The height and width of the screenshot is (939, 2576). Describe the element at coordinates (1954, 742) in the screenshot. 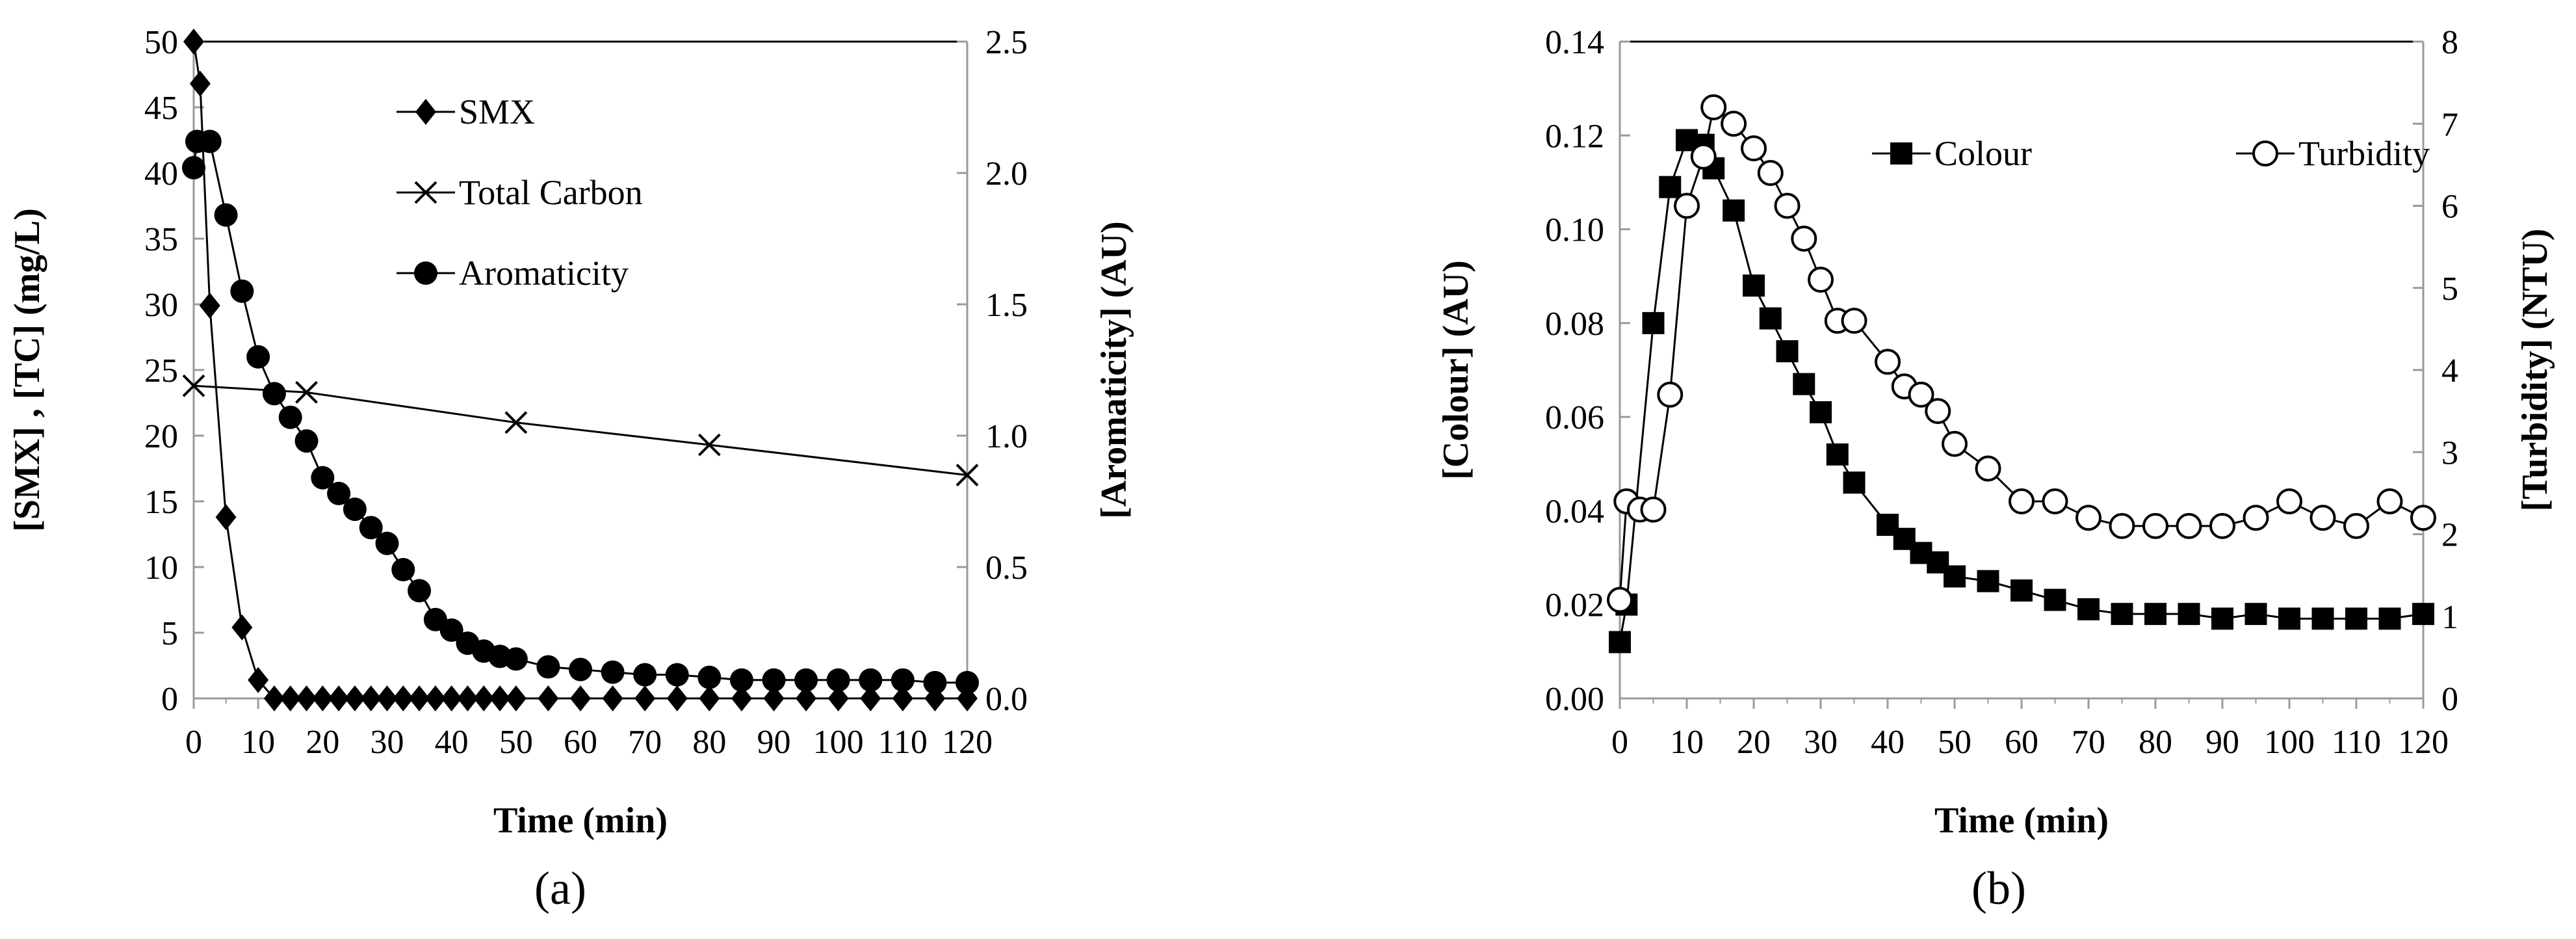

I see `x-tick-label: 50` at that location.